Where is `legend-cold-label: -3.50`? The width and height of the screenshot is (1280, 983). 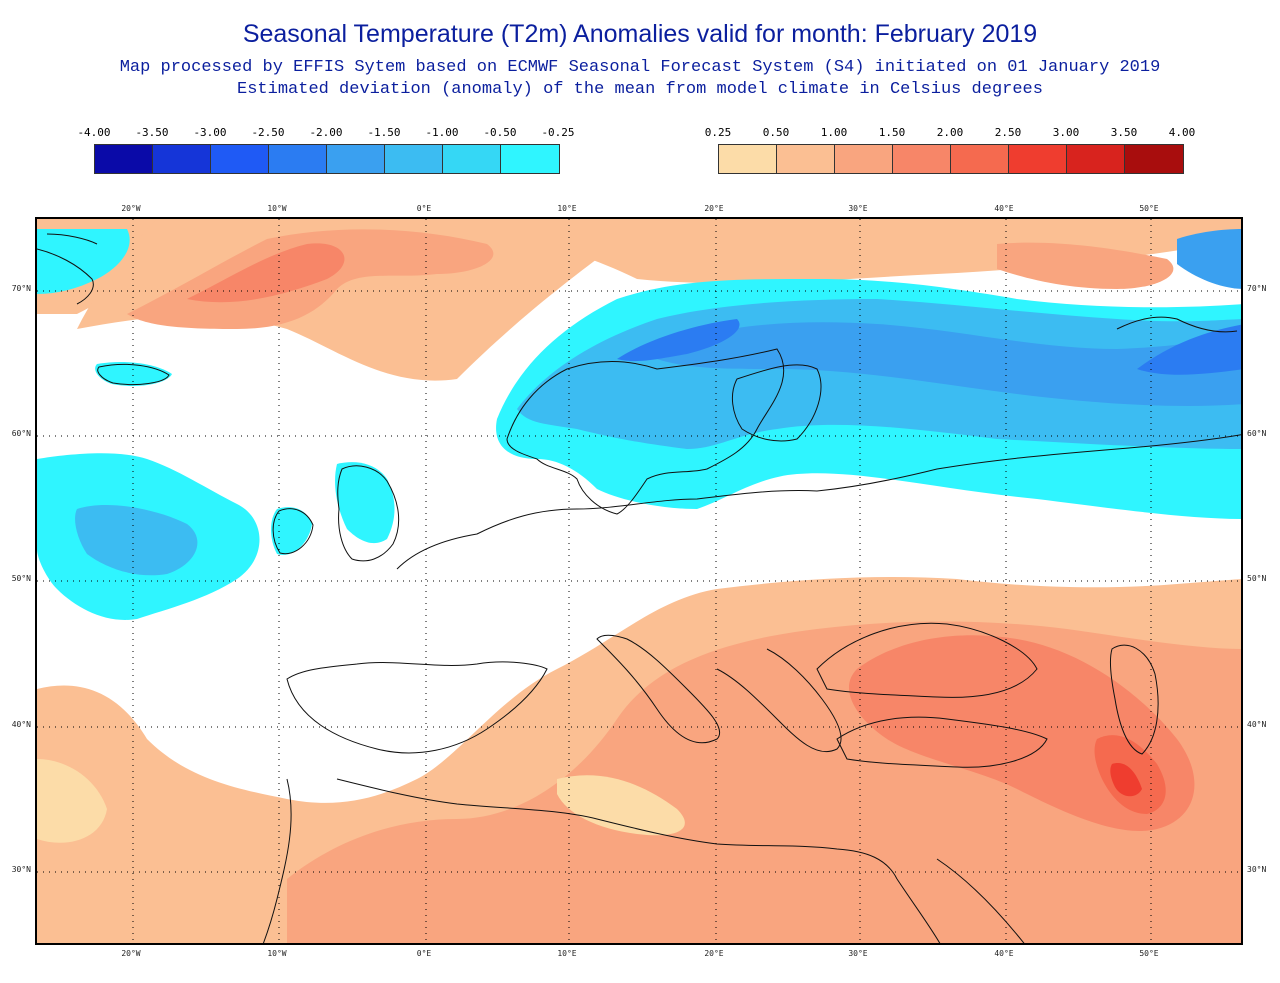 legend-cold-label: -3.50 is located at coordinates (152, 132).